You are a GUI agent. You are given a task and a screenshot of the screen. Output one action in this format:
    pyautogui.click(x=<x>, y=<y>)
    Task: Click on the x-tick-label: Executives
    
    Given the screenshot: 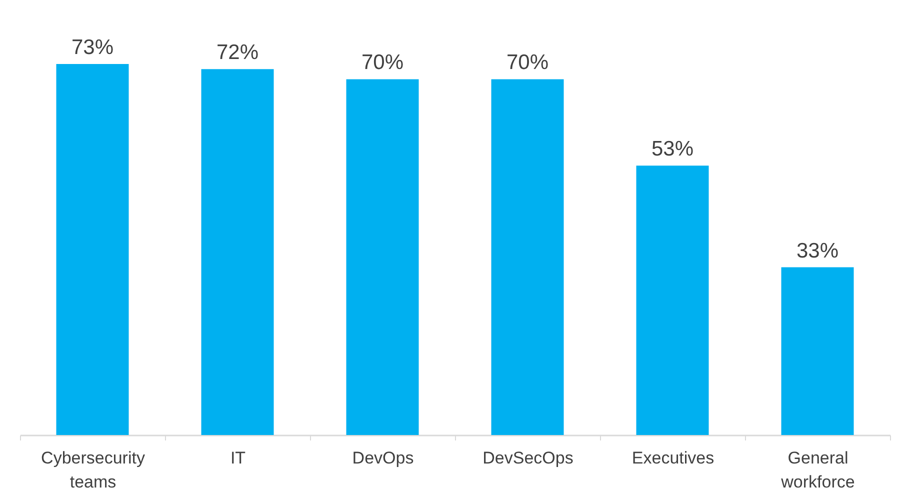 What is the action you would take?
    pyautogui.click(x=673, y=458)
    